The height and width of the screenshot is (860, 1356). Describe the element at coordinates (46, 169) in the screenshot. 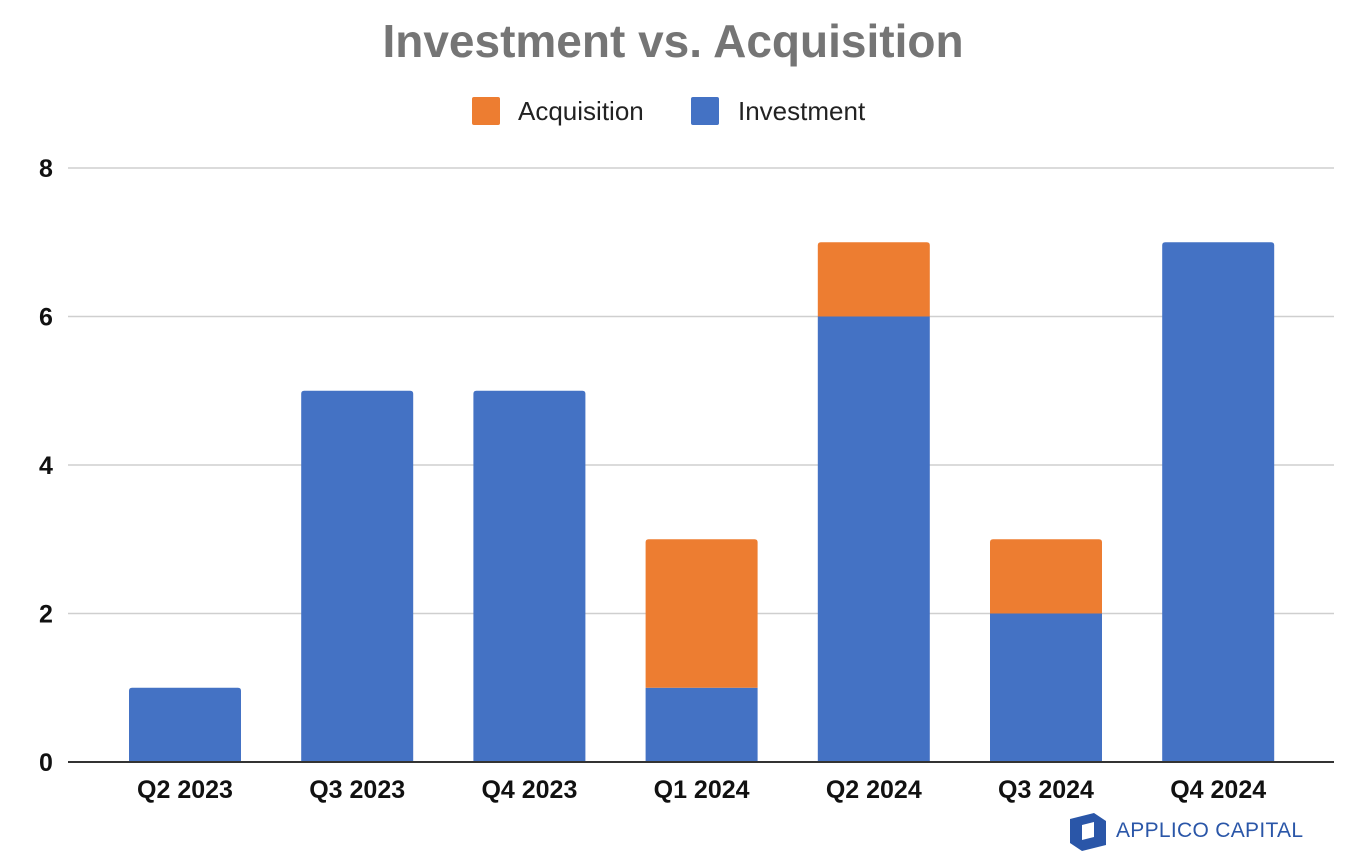

I see `y-tick-label: 8` at that location.